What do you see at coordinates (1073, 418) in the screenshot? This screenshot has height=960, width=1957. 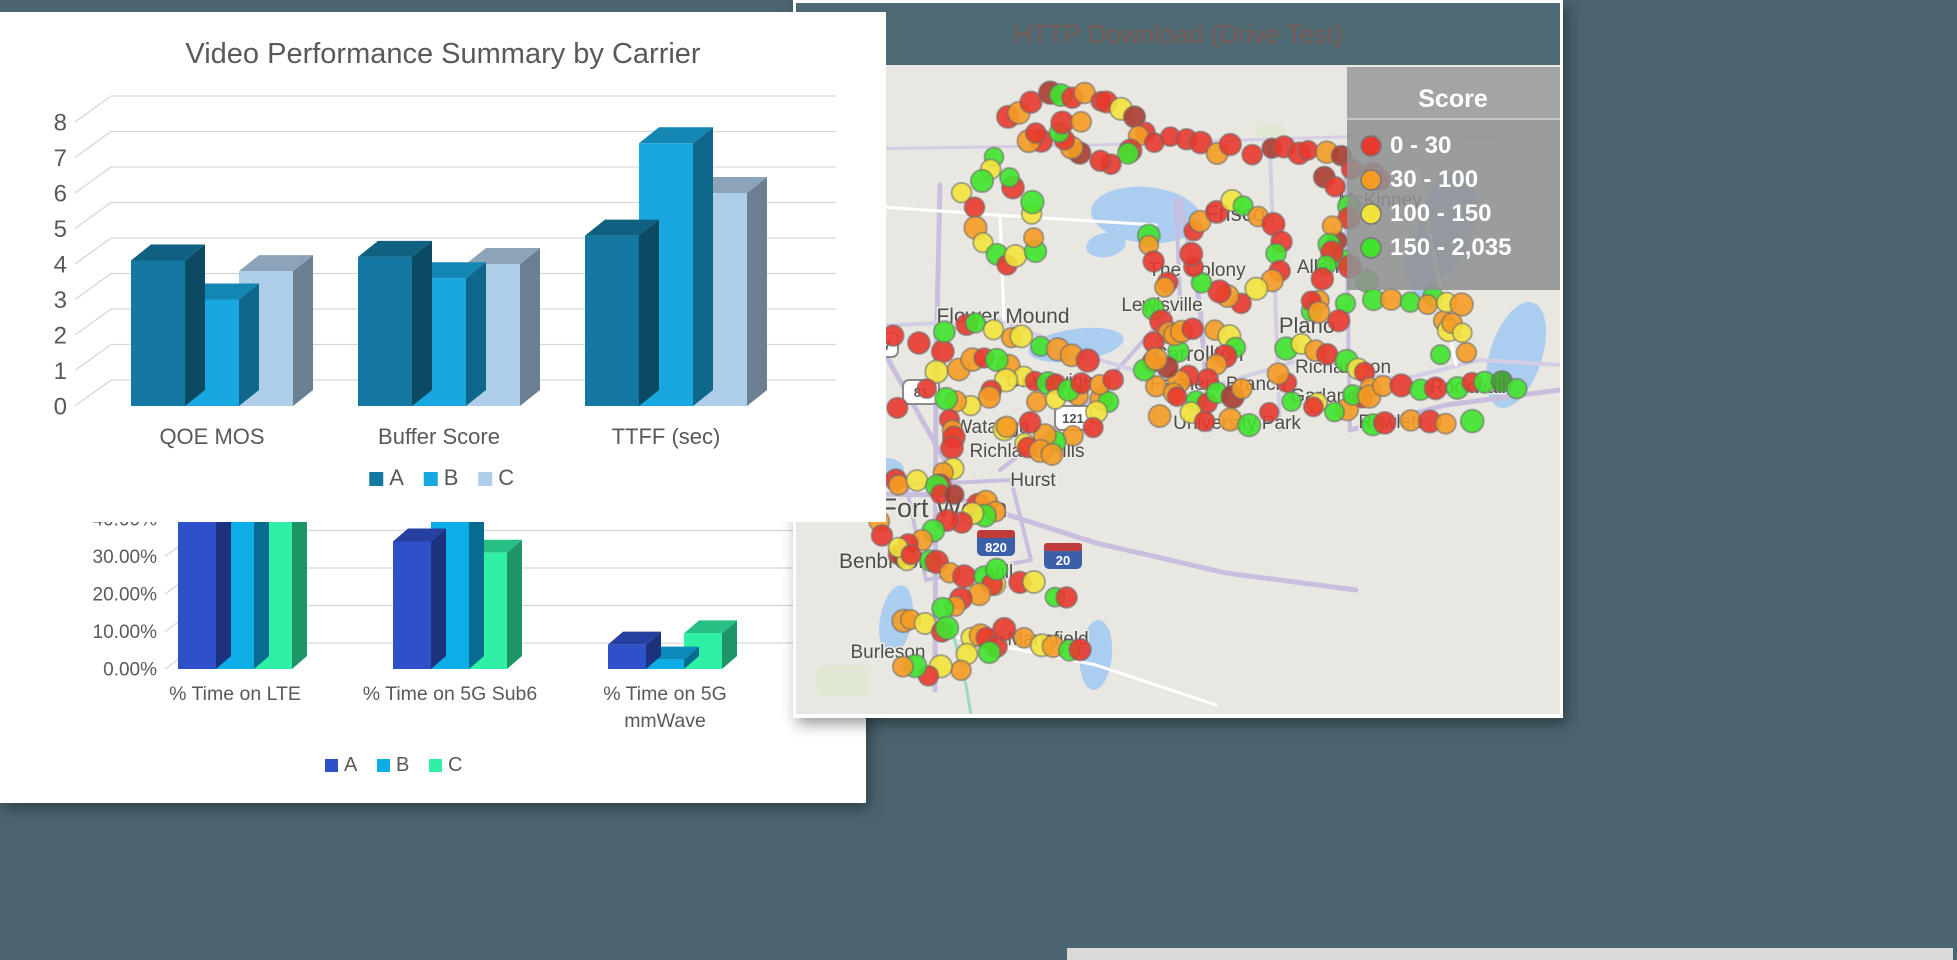 I see `svg-text: 121` at bounding box center [1073, 418].